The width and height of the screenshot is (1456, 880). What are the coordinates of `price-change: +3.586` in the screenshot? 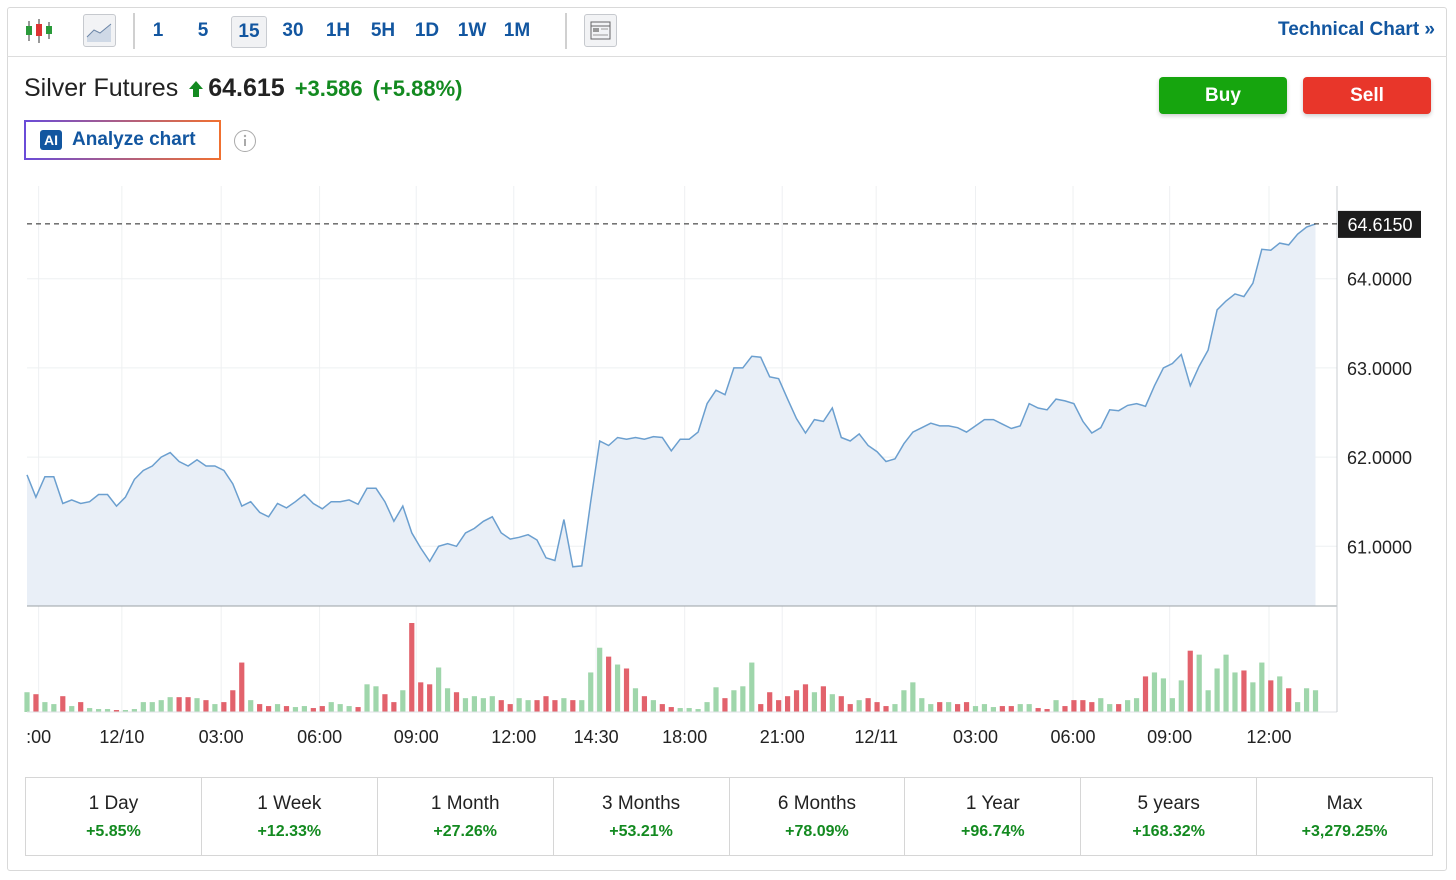 It's located at (328, 88).